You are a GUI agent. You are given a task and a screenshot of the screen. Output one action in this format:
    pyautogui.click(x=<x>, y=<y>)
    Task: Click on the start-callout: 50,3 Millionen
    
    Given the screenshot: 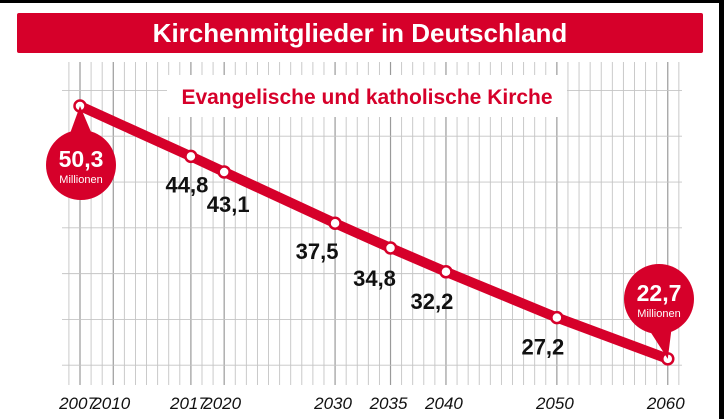 What is the action you would take?
    pyautogui.click(x=81, y=153)
    